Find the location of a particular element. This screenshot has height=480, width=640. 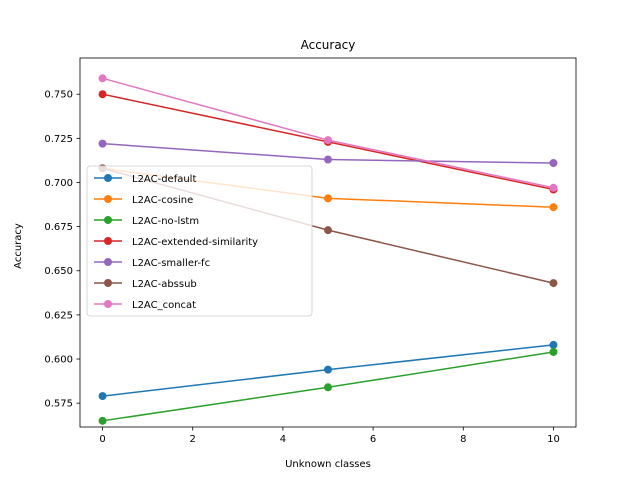

legend-label: L2AC-default is located at coordinates (164, 179).